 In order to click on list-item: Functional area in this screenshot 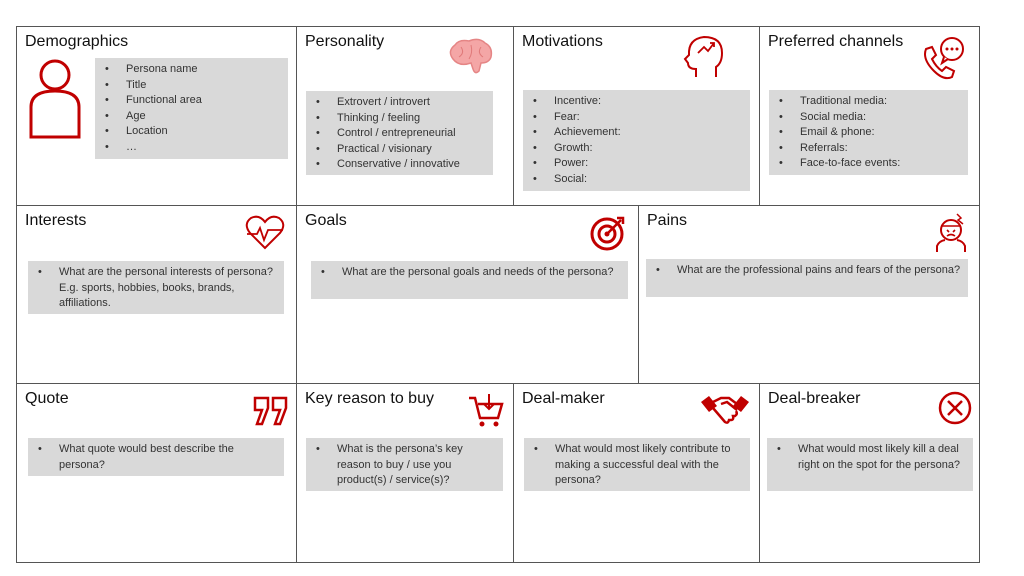, I will do `click(191, 101)`.